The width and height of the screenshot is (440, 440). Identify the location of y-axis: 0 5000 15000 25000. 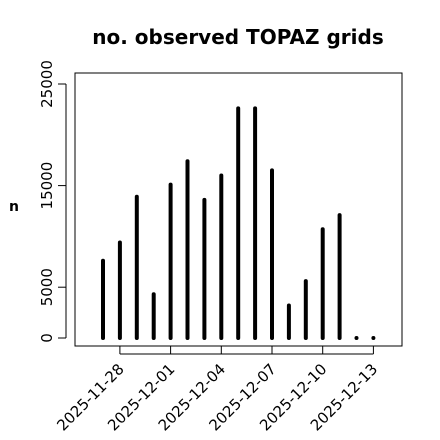
(52, 201).